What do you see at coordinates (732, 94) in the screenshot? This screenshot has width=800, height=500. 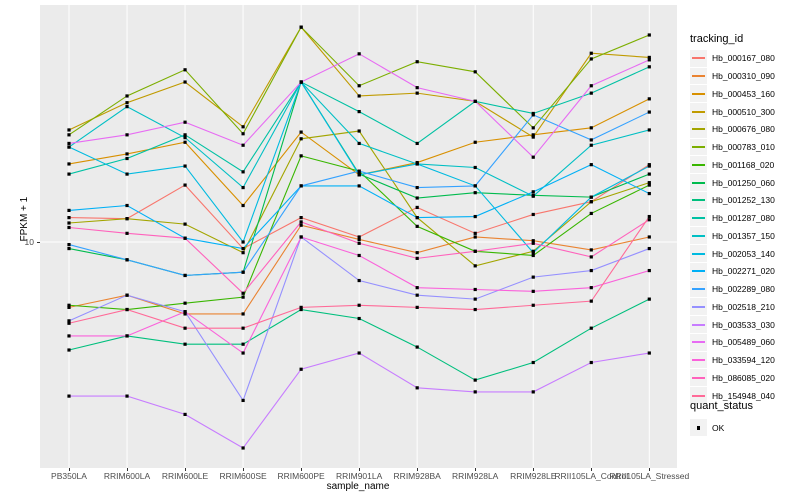 I see `legend-item: Hb_000453_160` at bounding box center [732, 94].